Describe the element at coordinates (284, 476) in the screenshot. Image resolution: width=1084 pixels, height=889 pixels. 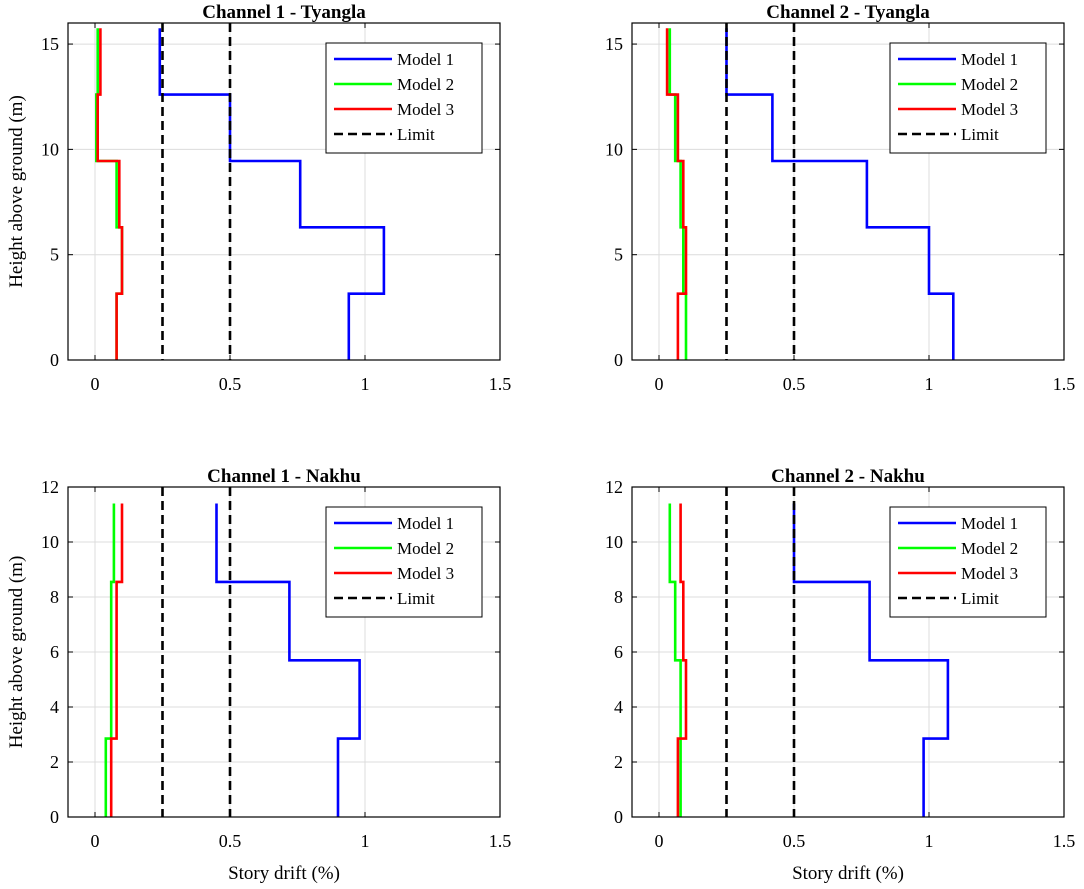
I see `chart-title: Channel 1 - Nakhu` at that location.